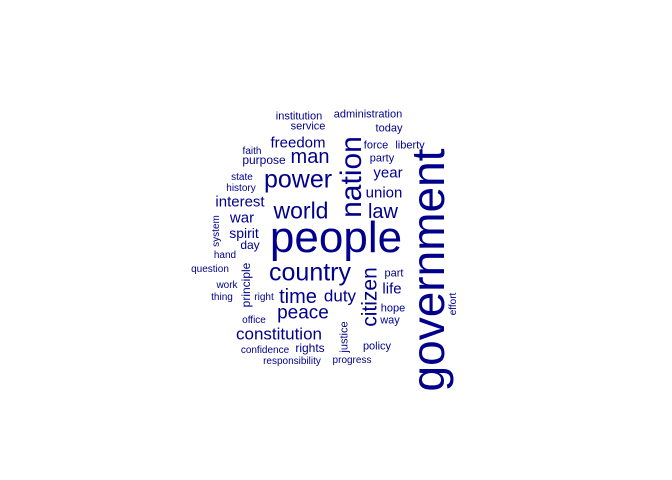  I want to click on word-office: office, so click(254, 320).